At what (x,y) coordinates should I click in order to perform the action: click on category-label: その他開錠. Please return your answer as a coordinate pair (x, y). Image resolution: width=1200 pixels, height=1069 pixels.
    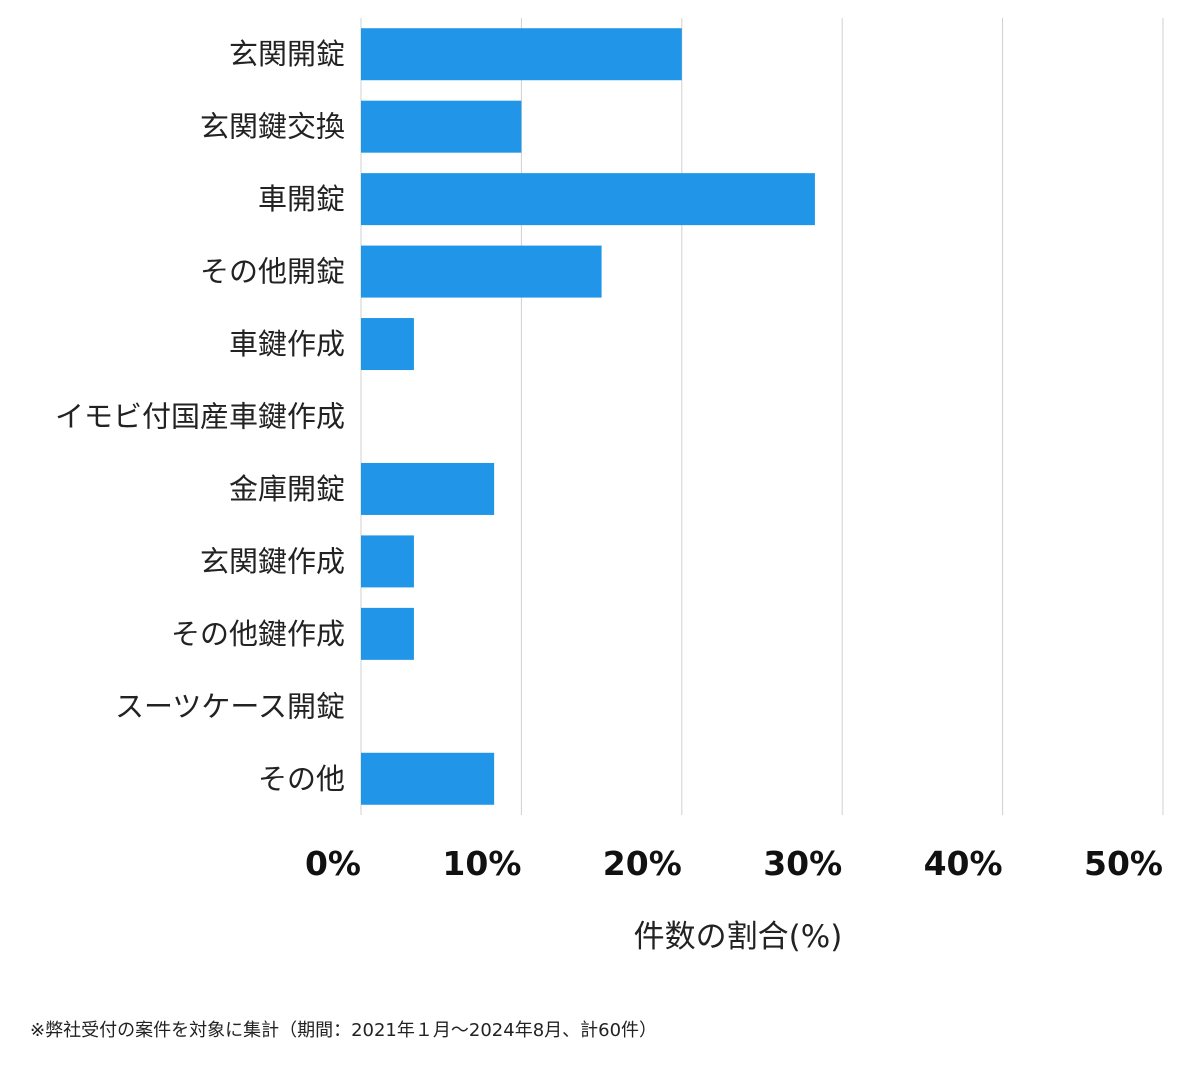
    Looking at the image, I should click on (272, 272).